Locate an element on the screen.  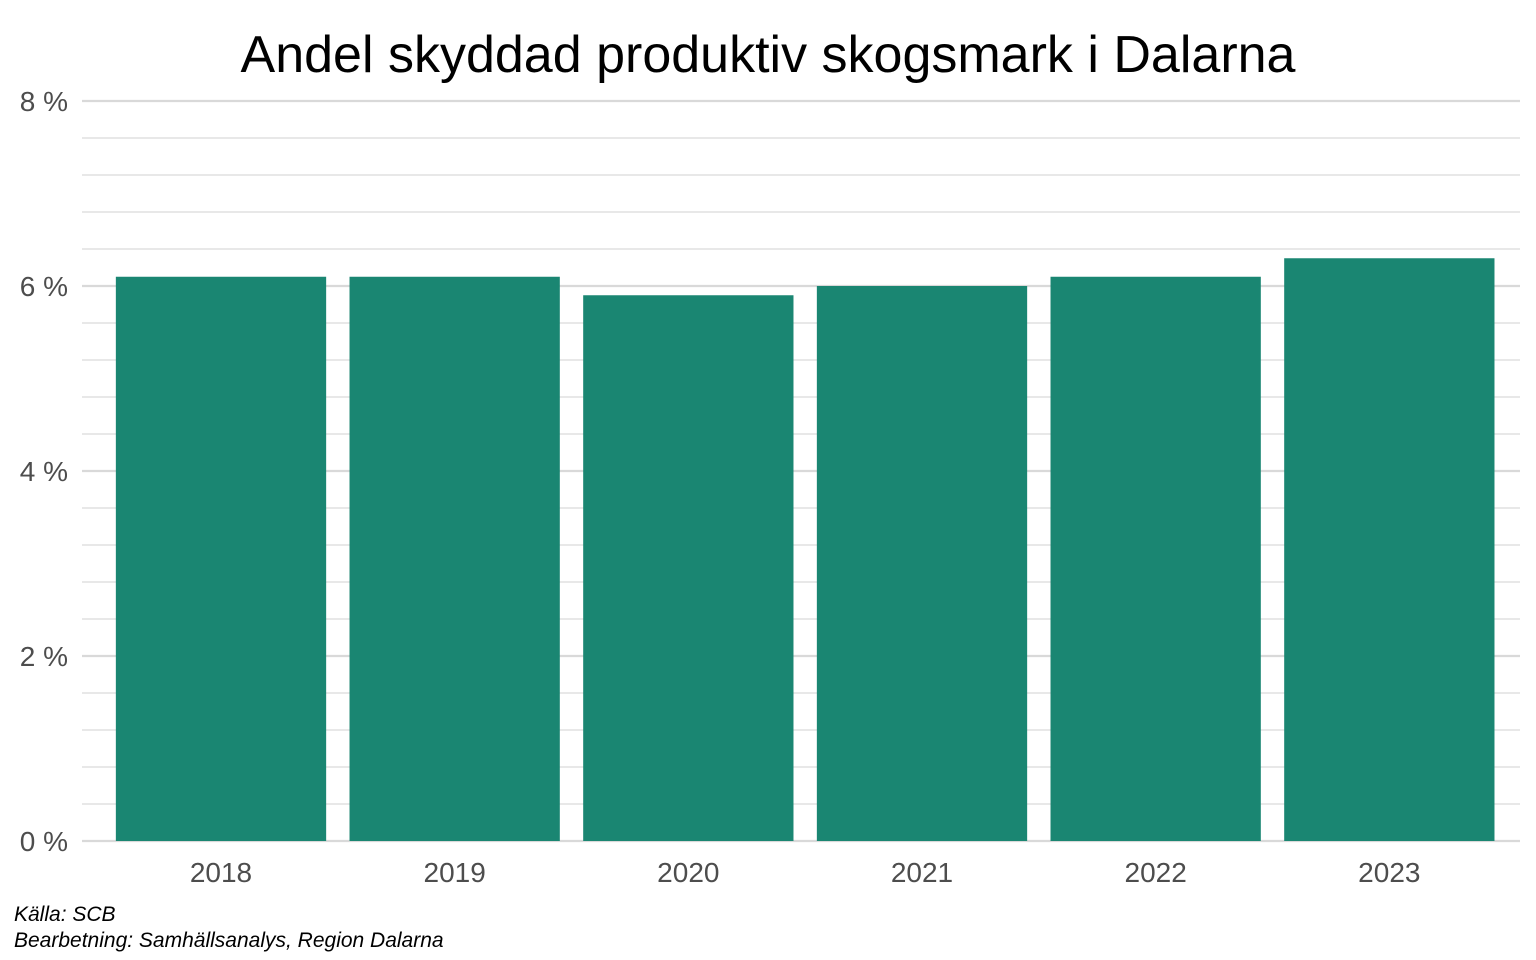
source-caption: Källa: SCB is located at coordinates (65, 914).